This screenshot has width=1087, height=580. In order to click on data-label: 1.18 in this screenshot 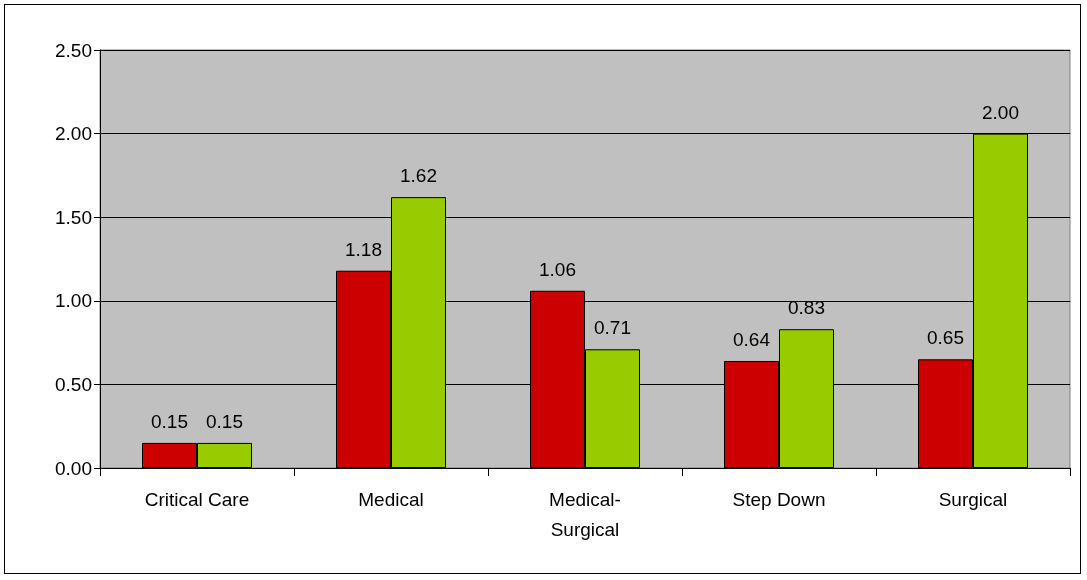, I will do `click(363, 249)`.